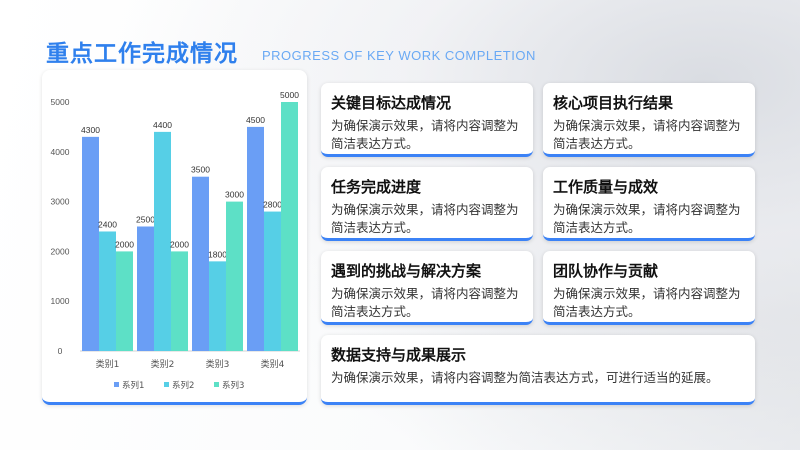 The height and width of the screenshot is (450, 800). Describe the element at coordinates (60, 202) in the screenshot. I see `y-tick-label: 3000` at that location.